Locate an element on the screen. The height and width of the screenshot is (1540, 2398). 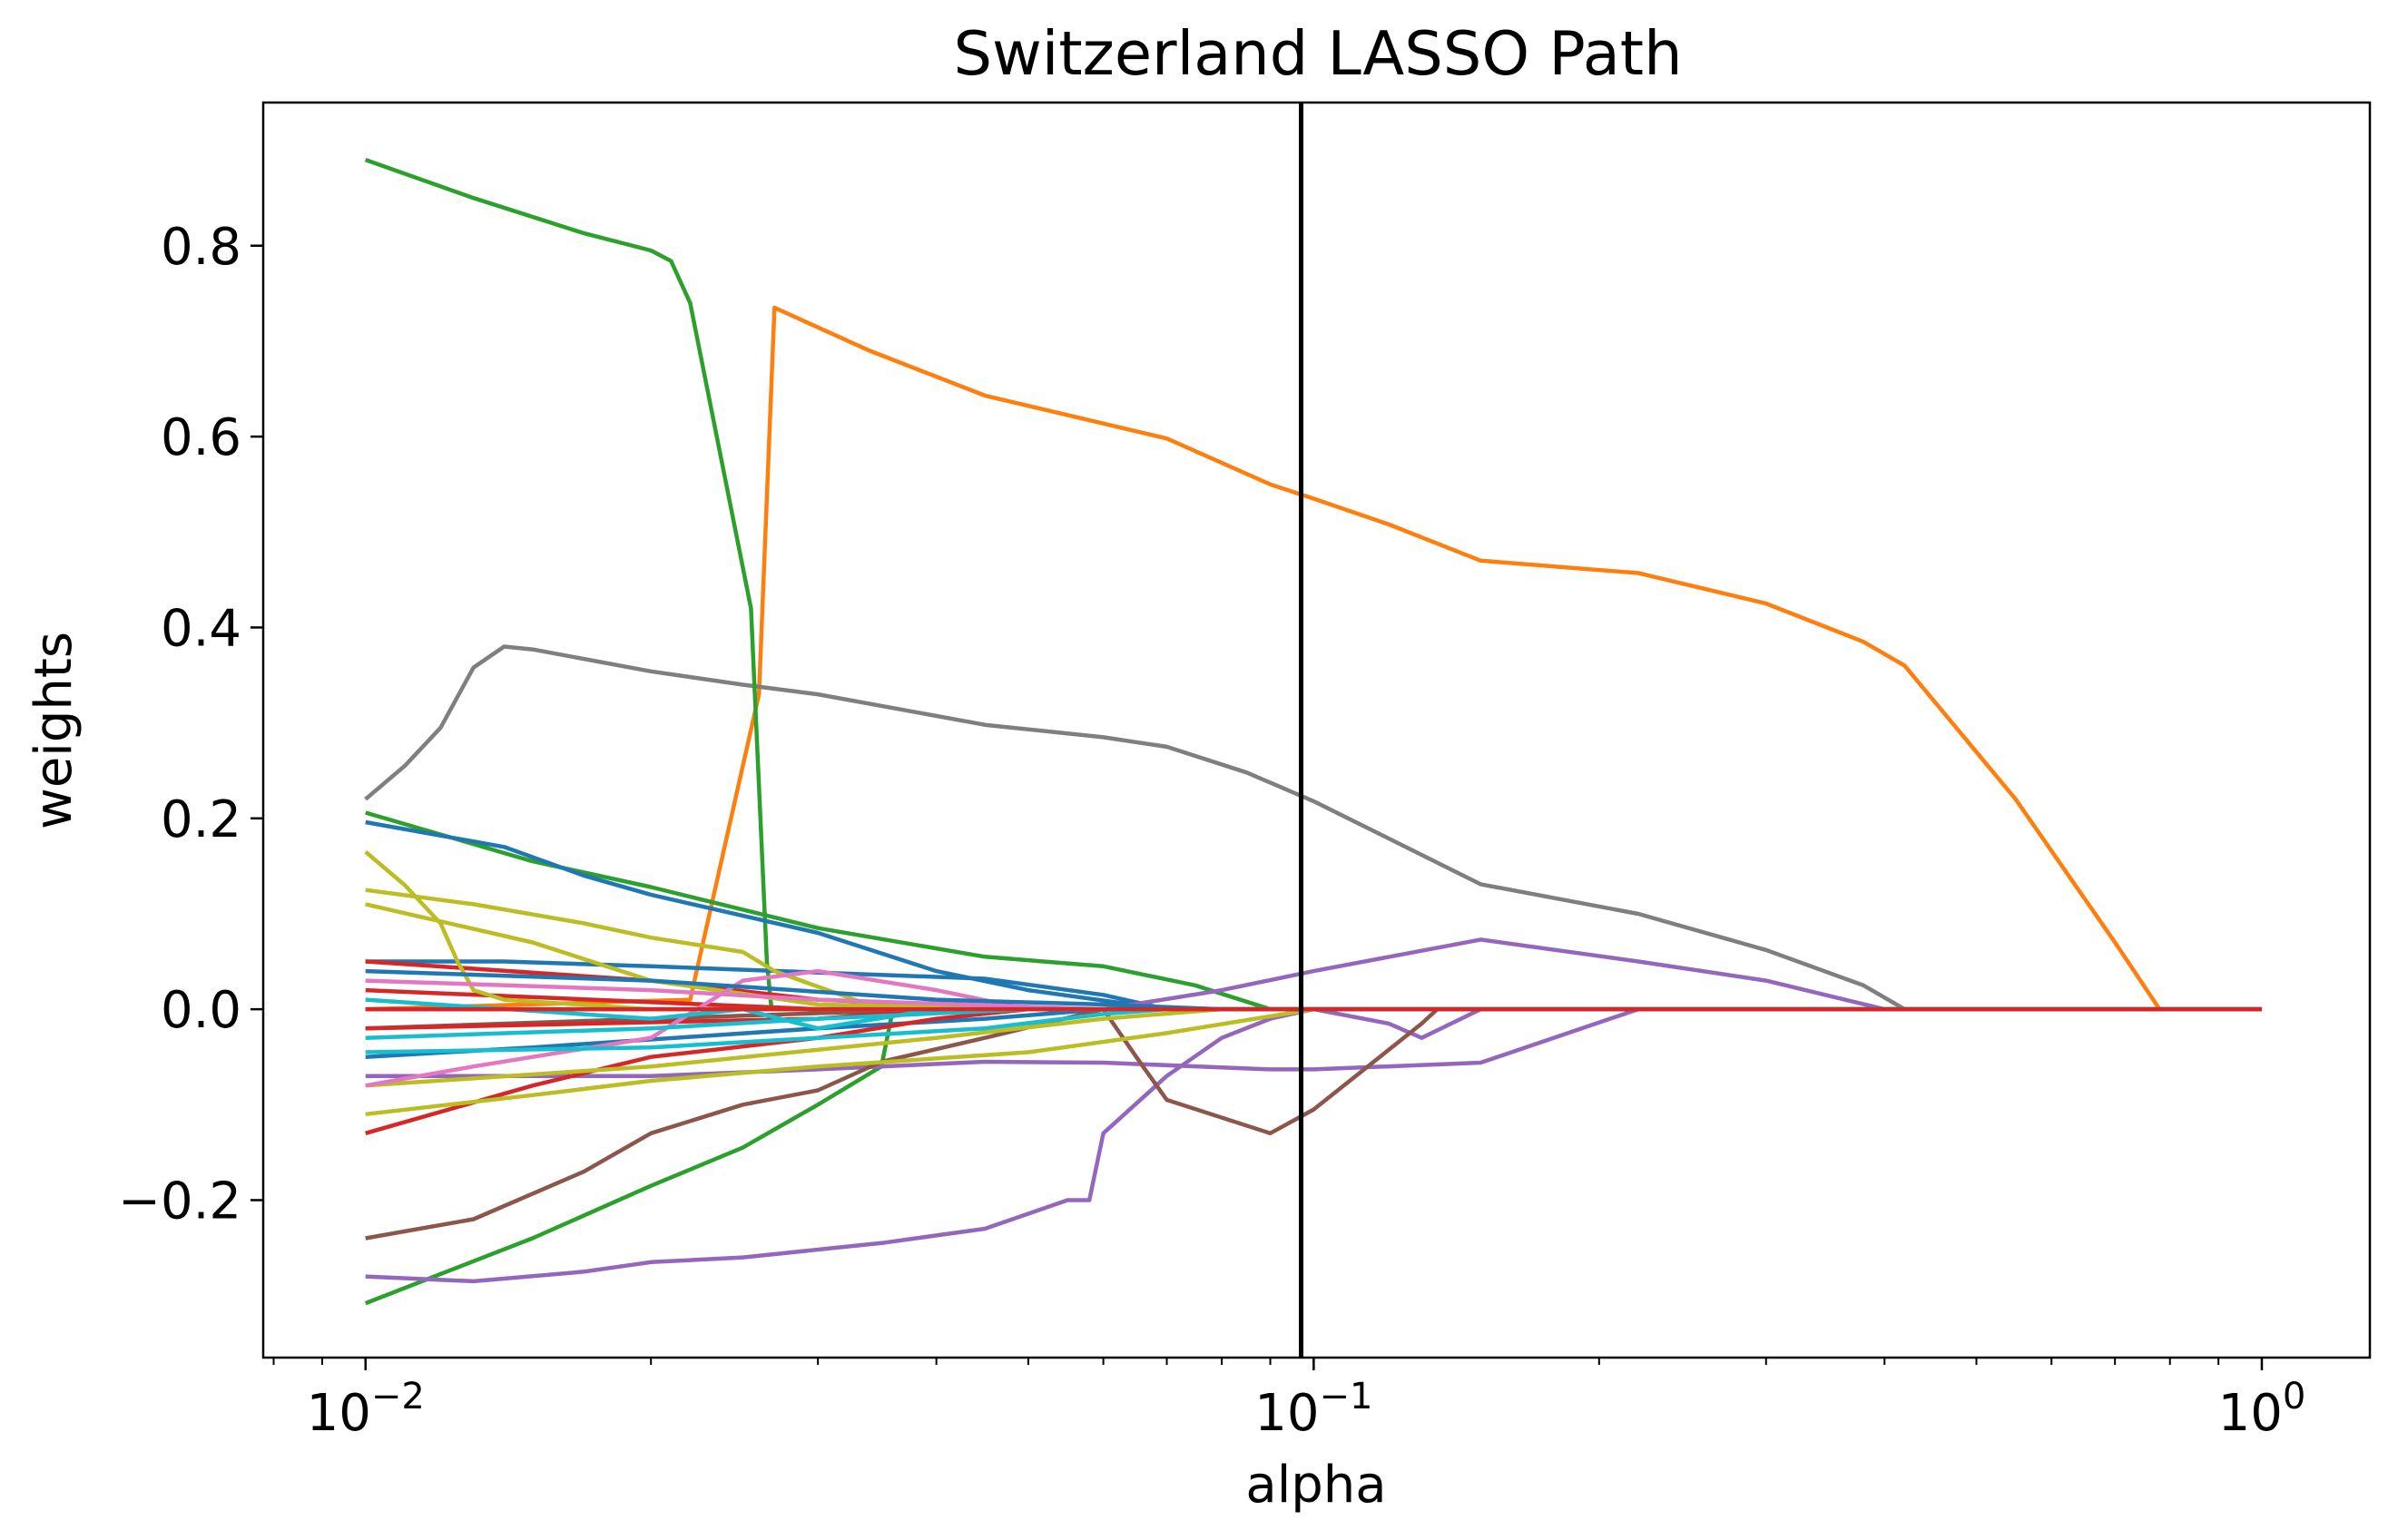
x-axis-label: alpha is located at coordinates (1315, 1485).